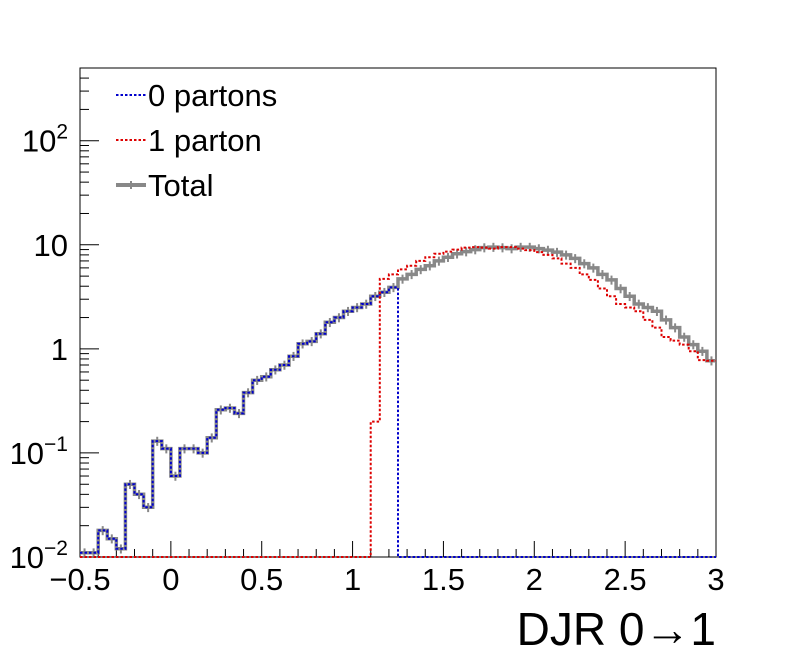  I want to click on x-axis-title: DJR 0→1, so click(616, 629).